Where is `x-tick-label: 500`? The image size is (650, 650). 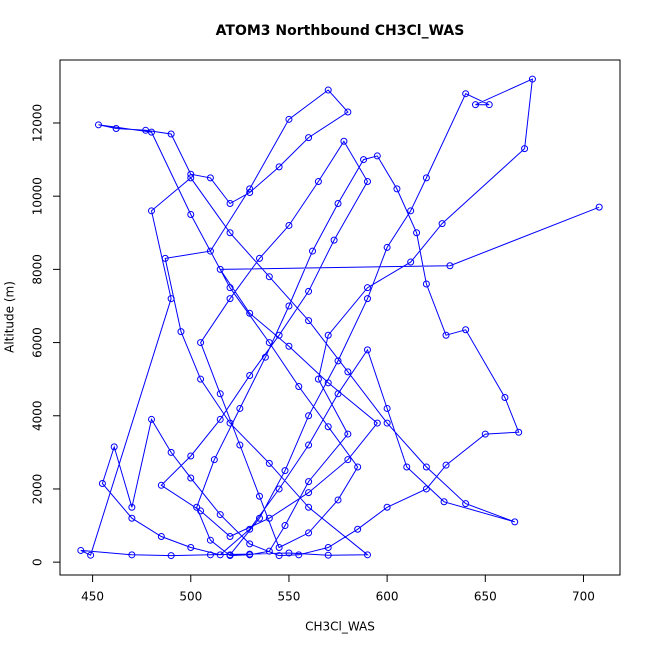
x-tick-label: 500 is located at coordinates (190, 597).